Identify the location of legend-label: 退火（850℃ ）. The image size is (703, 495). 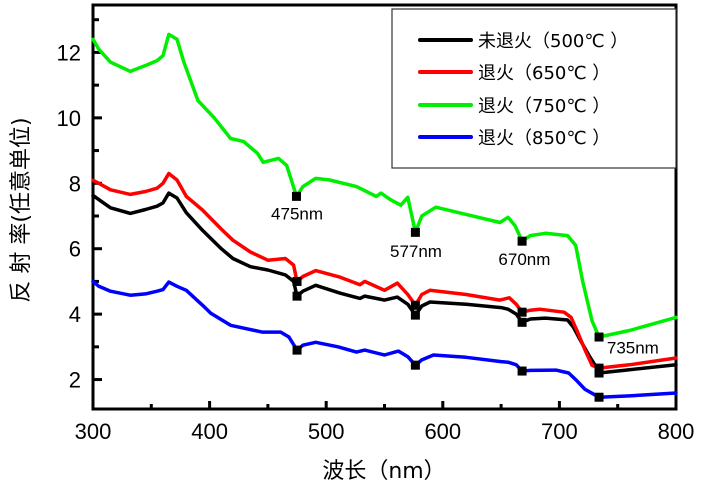
(544, 138).